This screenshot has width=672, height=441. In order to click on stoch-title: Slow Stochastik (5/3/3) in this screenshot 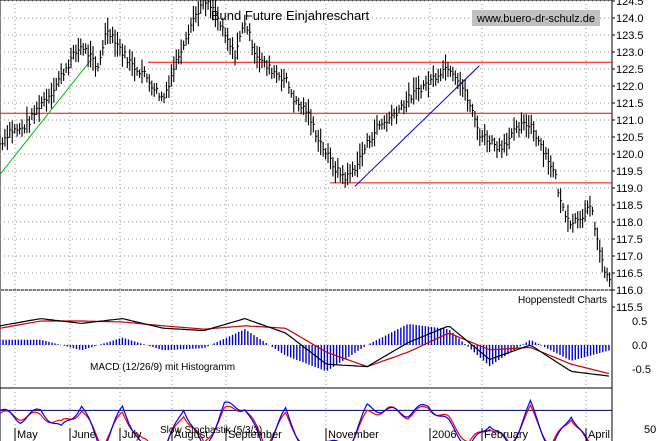, I will do `click(211, 430)`.